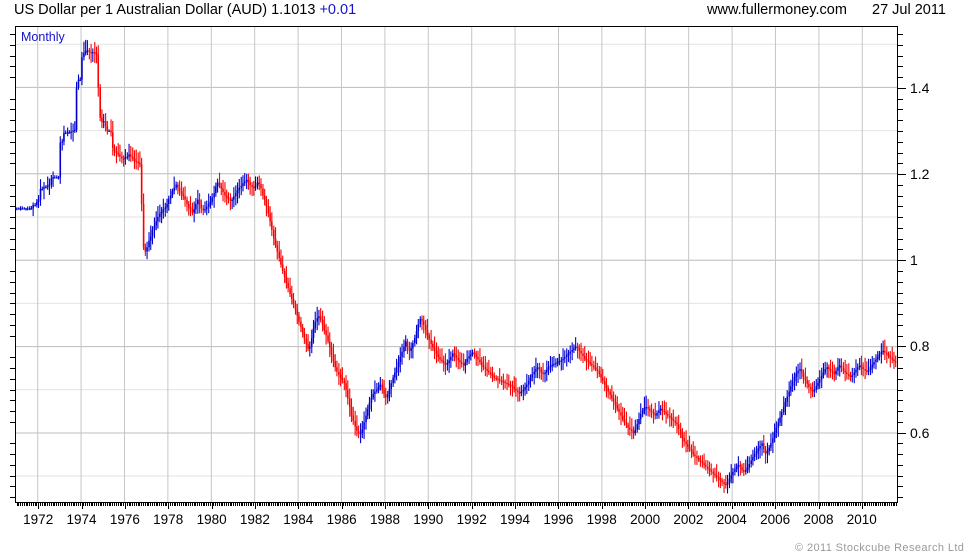  I want to click on x-tick-label: 1984, so click(298, 519).